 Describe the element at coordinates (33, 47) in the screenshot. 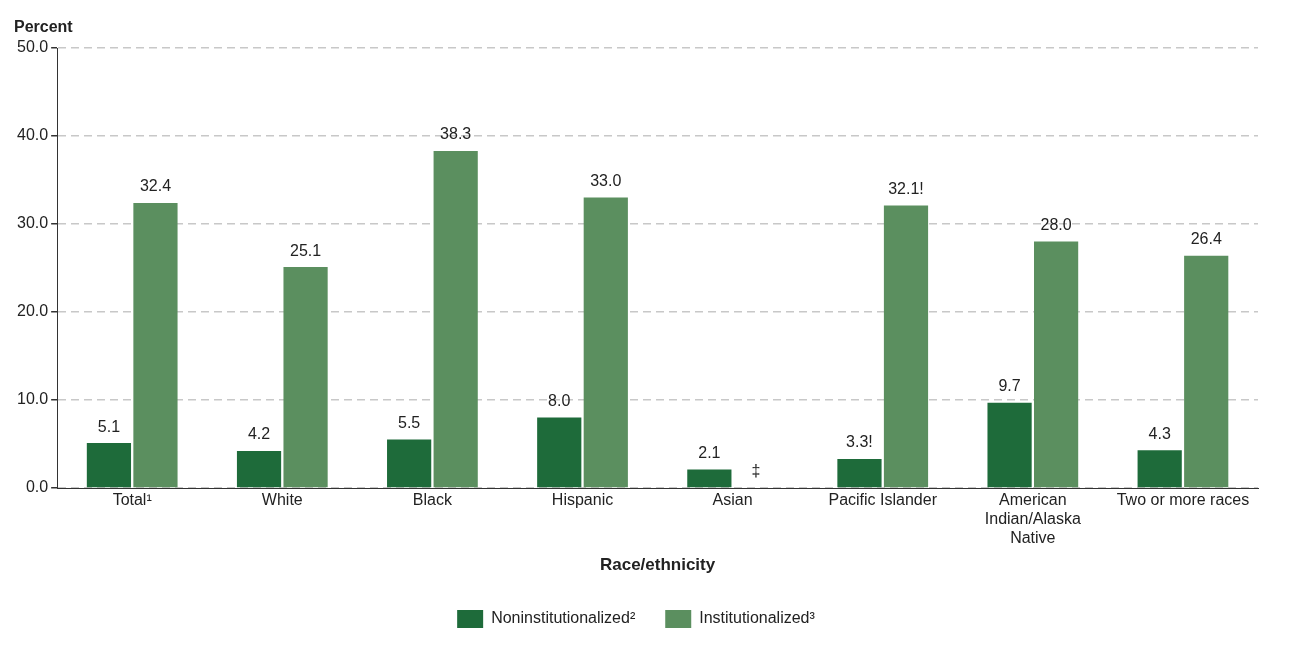

I see `y-tick-label: 50.0` at that location.